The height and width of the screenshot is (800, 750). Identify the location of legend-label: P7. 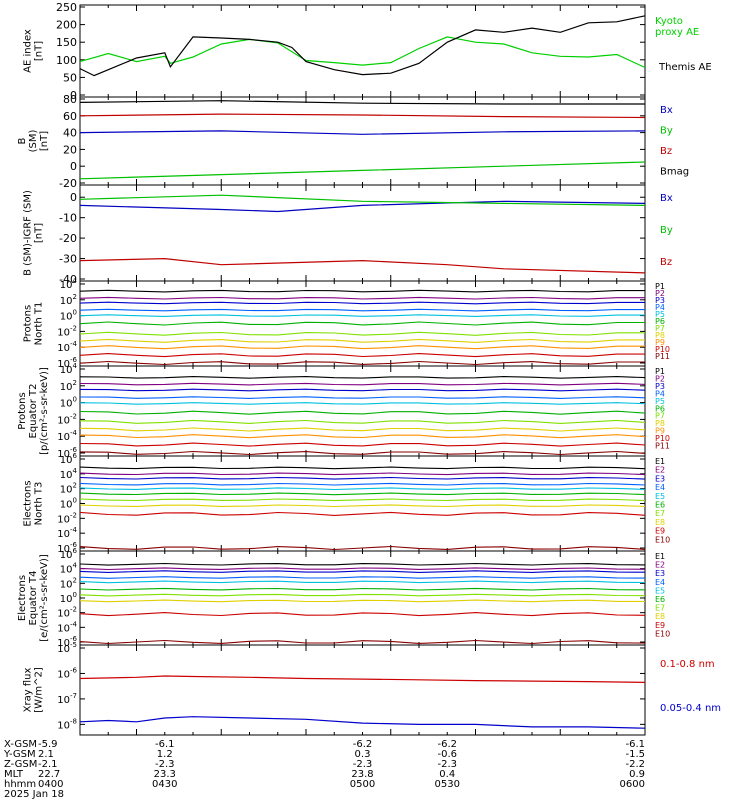
(660, 416).